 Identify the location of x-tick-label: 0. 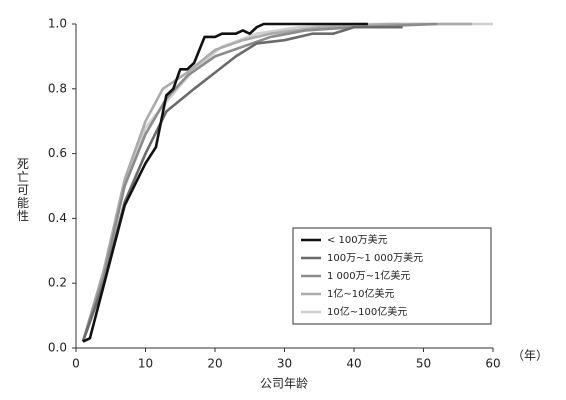
(76, 364).